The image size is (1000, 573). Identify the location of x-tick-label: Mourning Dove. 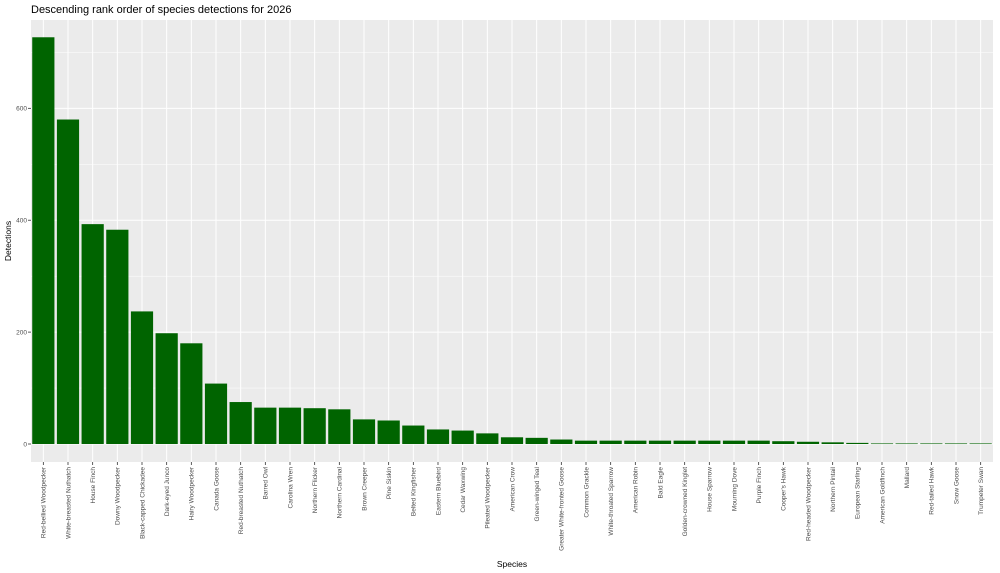
(734, 489).